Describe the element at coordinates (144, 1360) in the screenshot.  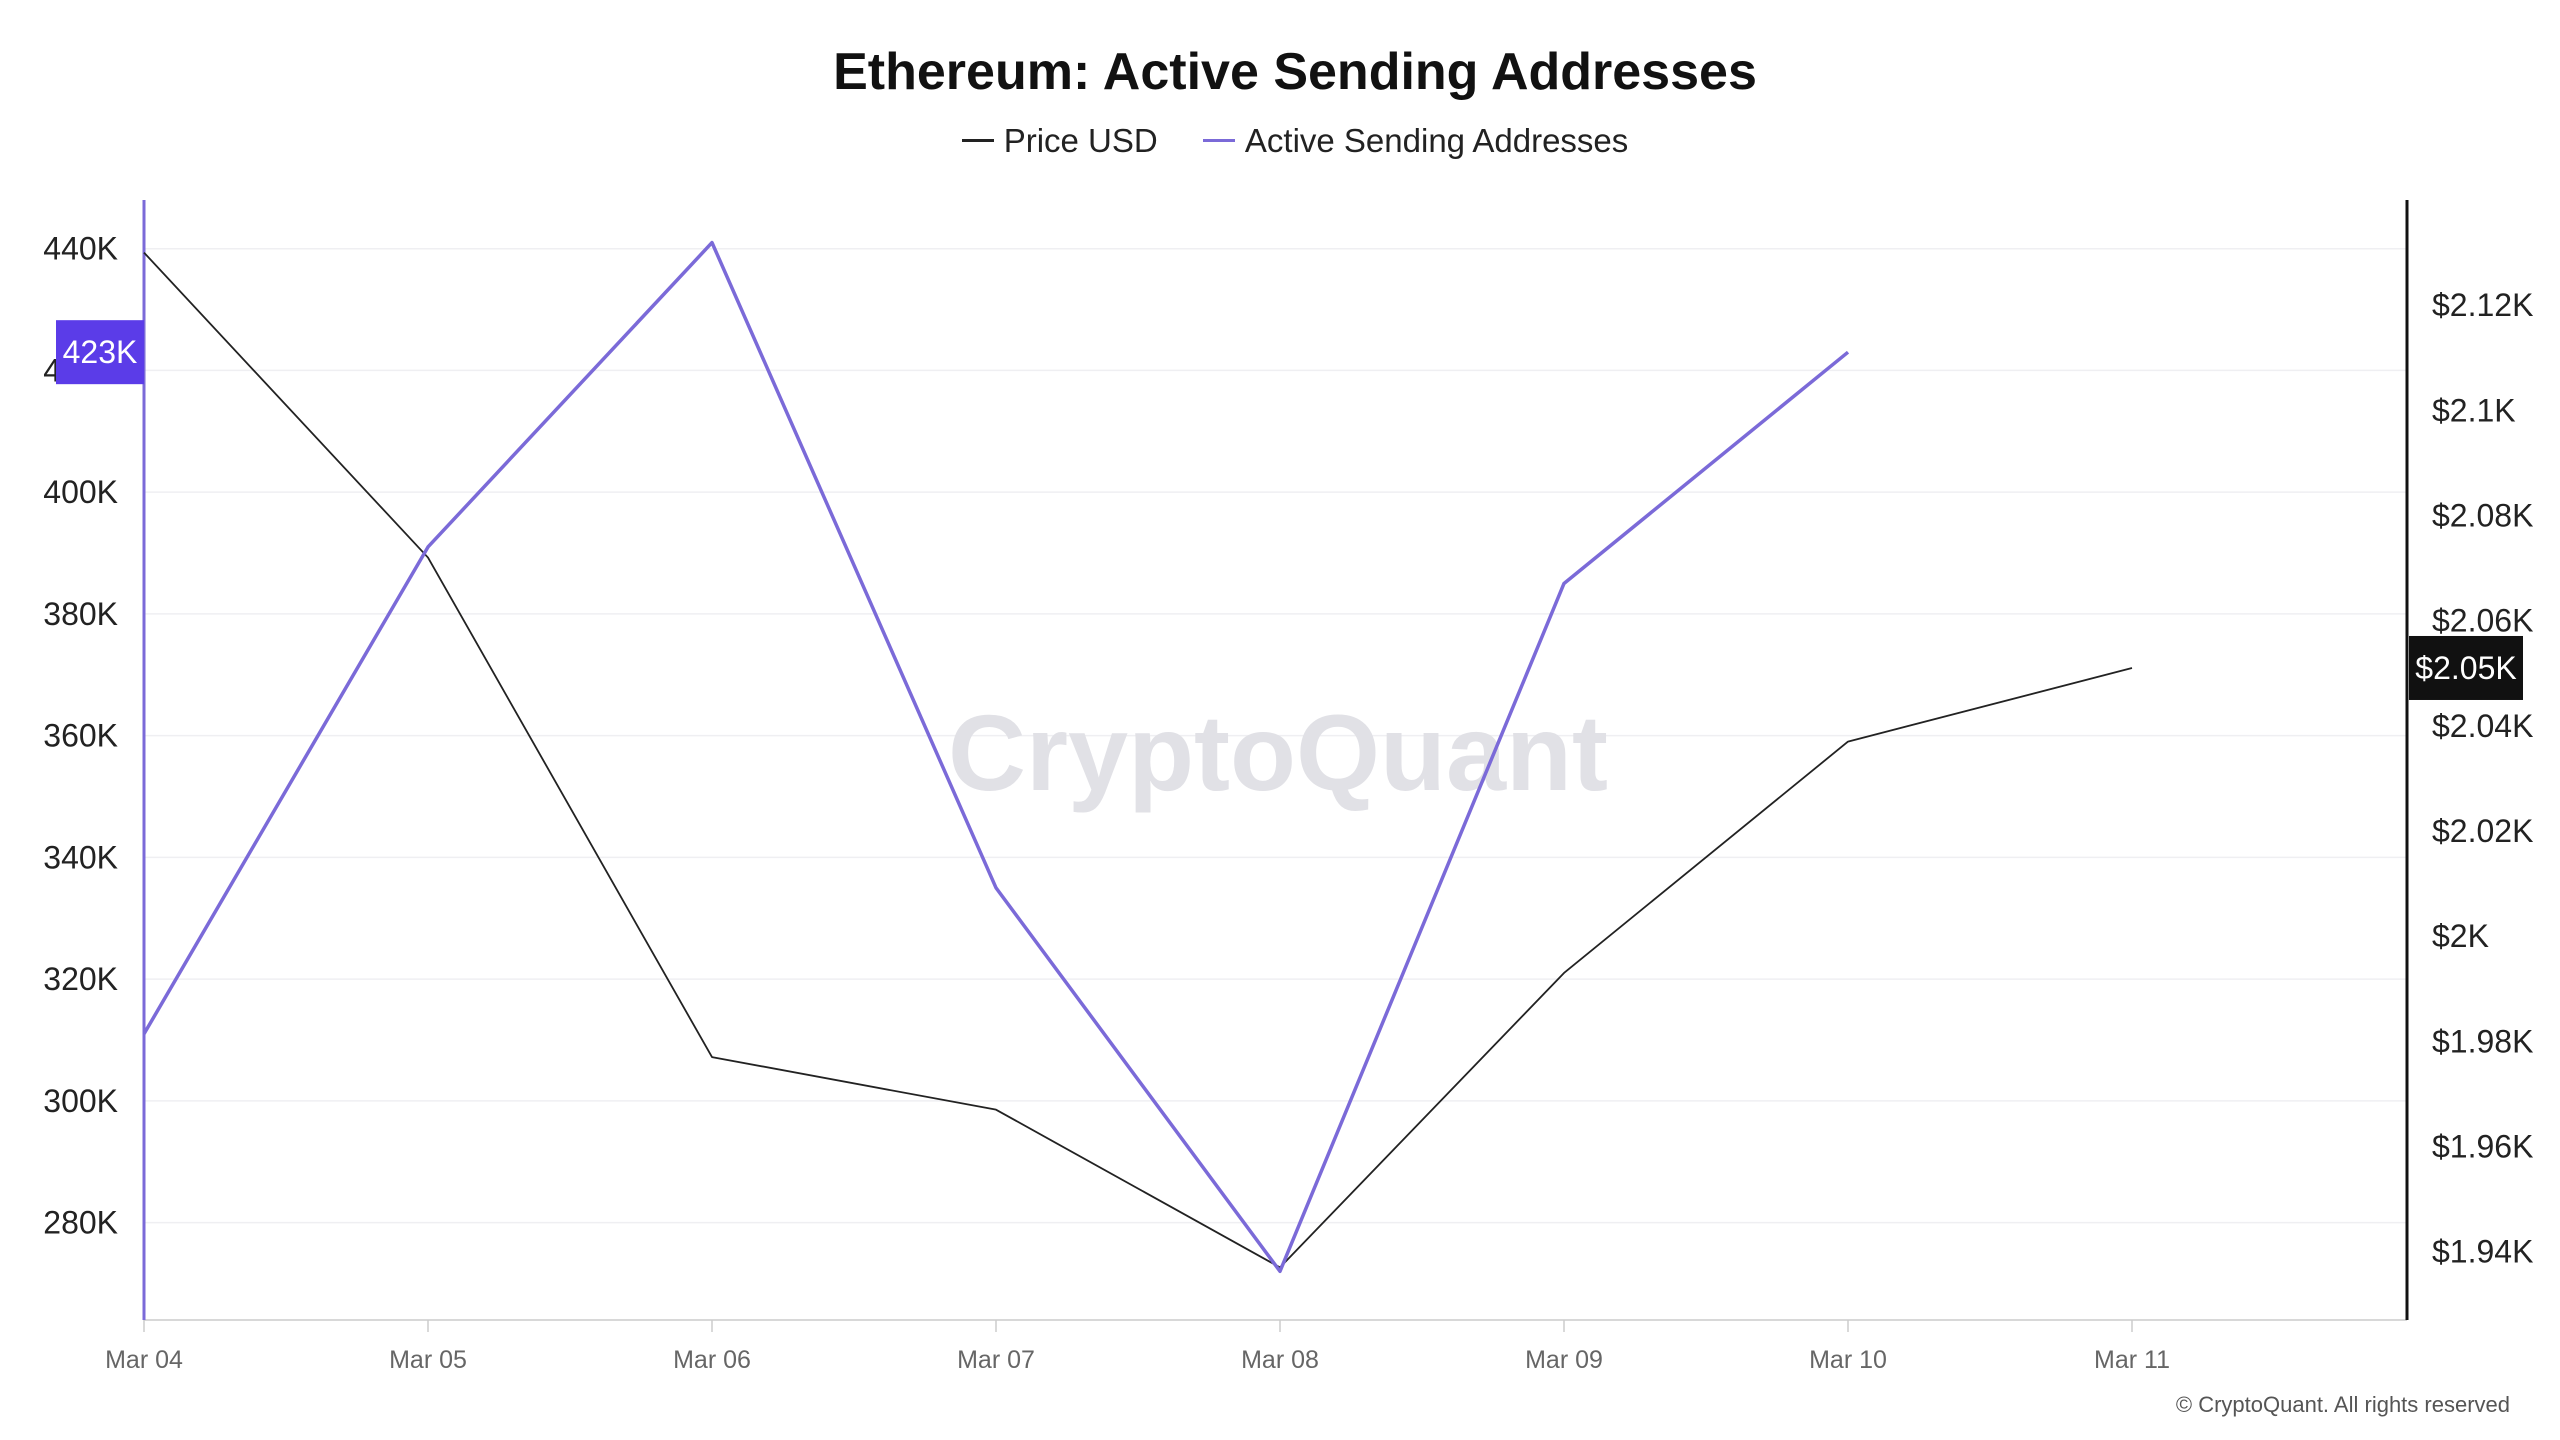
I see `x-axis-tick-label: Mar 04` at that location.